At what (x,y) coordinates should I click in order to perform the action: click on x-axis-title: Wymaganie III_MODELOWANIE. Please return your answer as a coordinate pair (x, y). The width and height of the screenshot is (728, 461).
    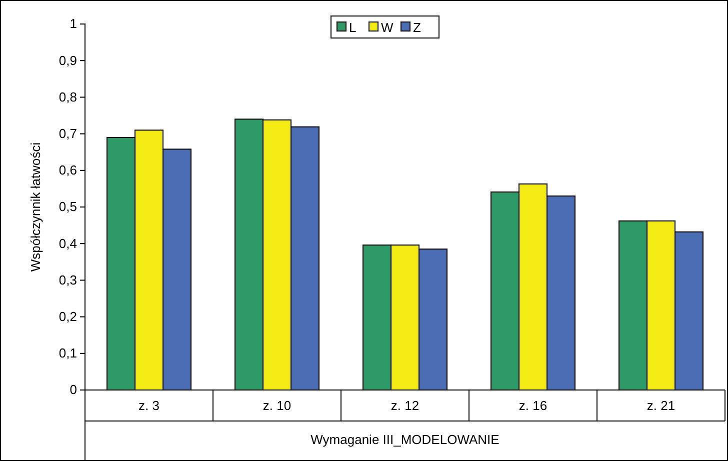
    Looking at the image, I should click on (405, 439).